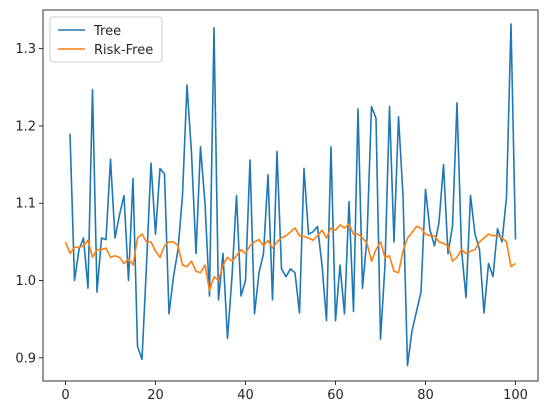 The width and height of the screenshot is (547, 413). I want to click on x-tick-label: 60, so click(335, 395).